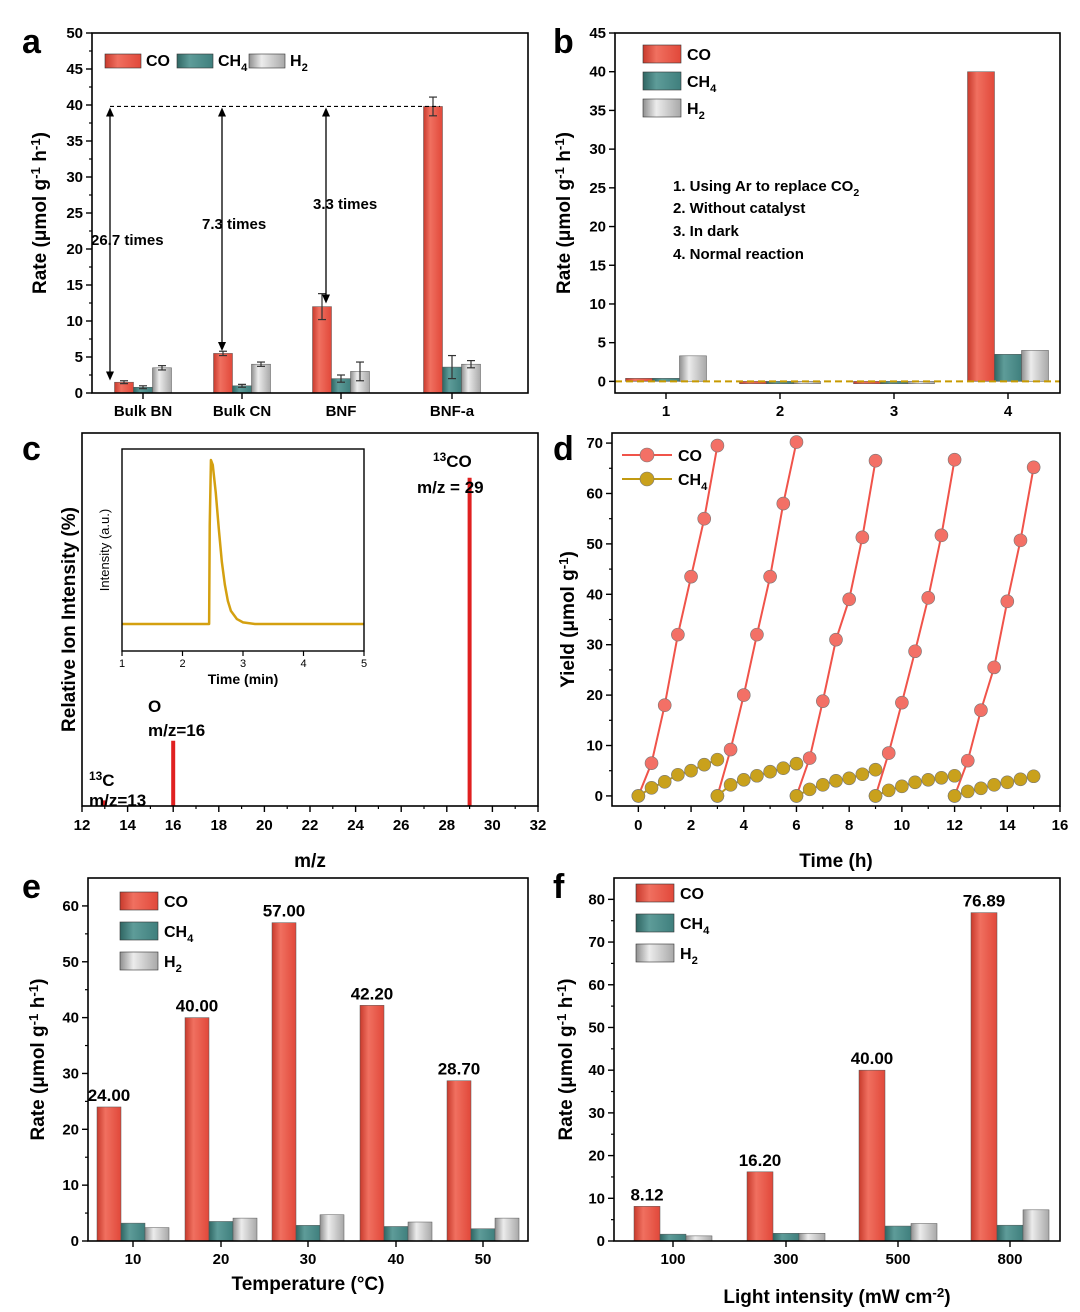 This screenshot has width=1080, height=1312. What do you see at coordinates (897, 1259) in the screenshot?
I see `x-tick-label: 500` at bounding box center [897, 1259].